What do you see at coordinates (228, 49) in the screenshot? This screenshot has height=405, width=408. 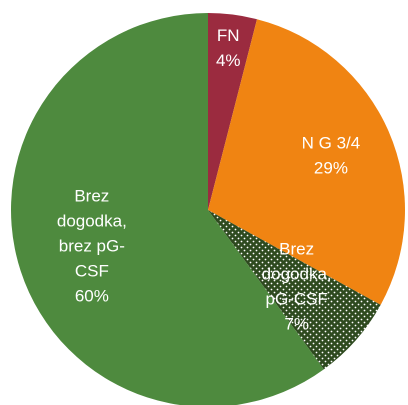 I see `slice-label: FN 4%` at bounding box center [228, 49].